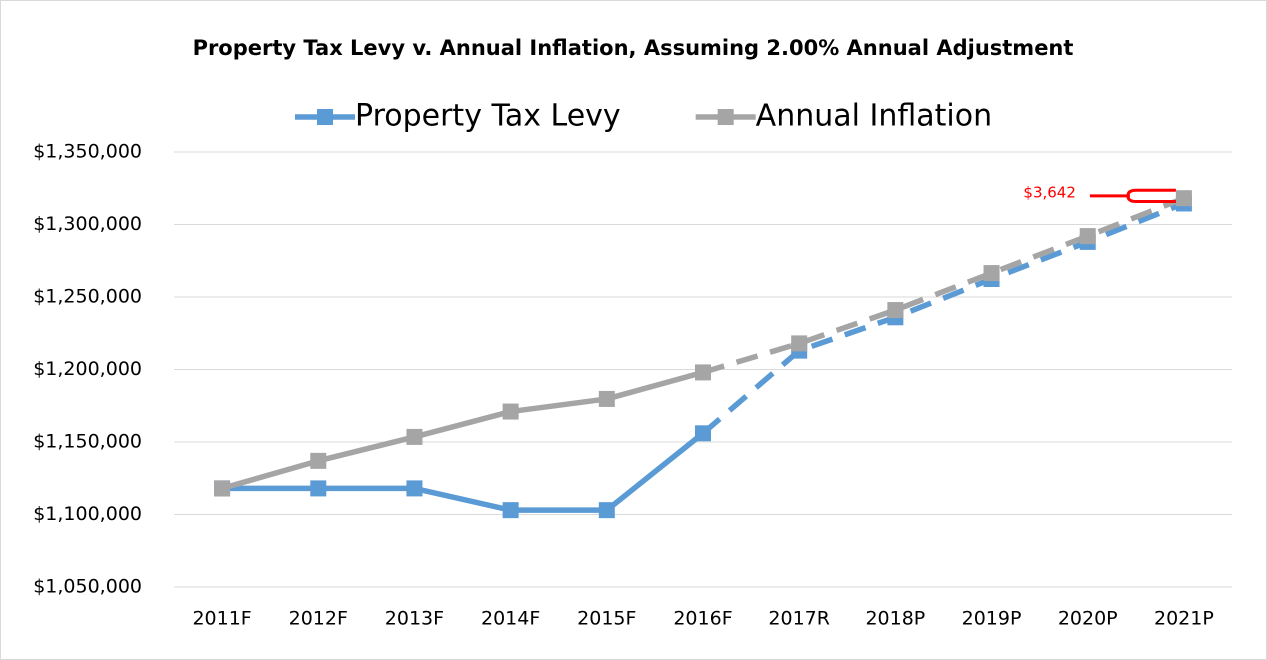 The width and height of the screenshot is (1267, 660). Describe the element at coordinates (510, 619) in the screenshot. I see `x-tick-label: 2014F` at that location.